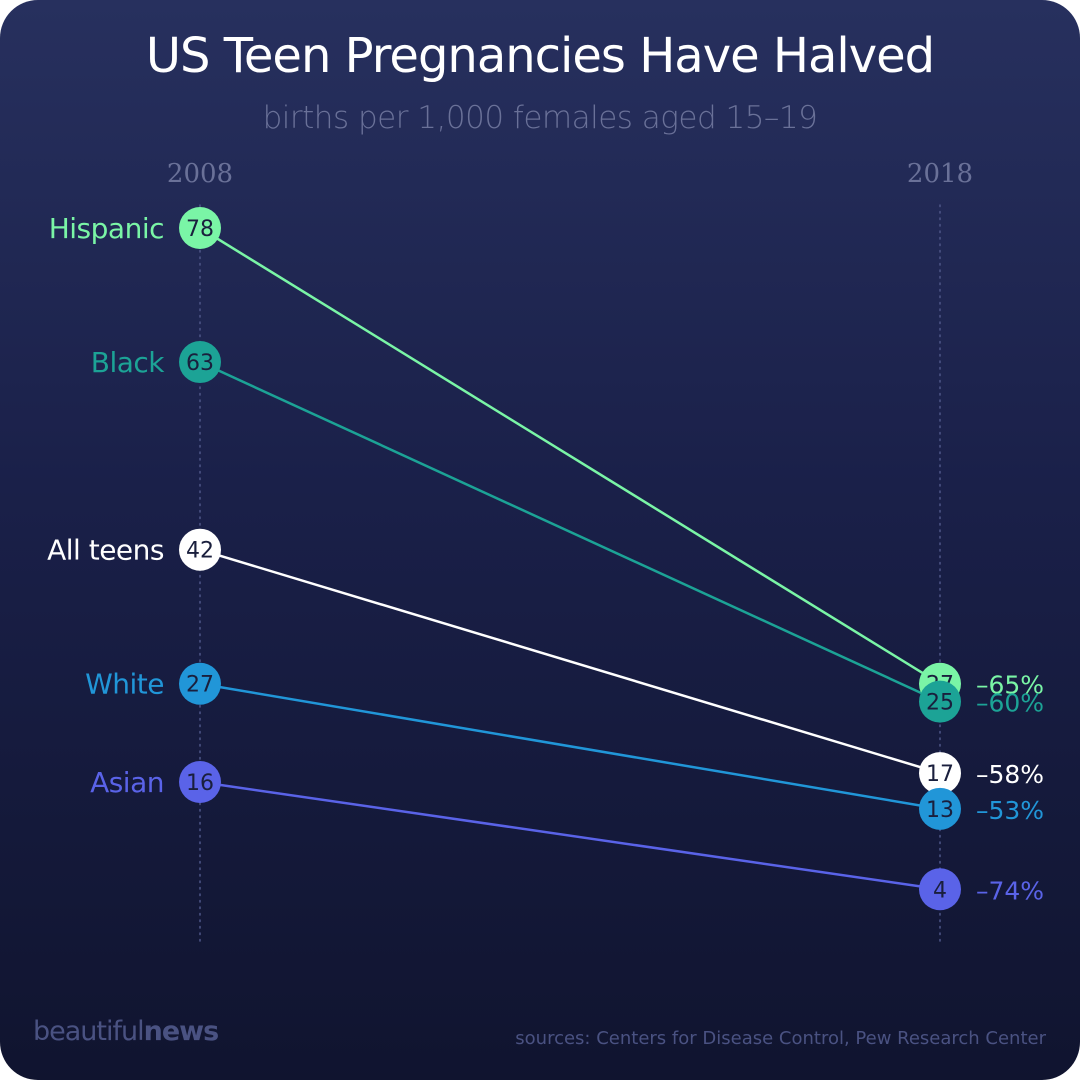  I want to click on change-label-black: –60%, so click(1010, 703).